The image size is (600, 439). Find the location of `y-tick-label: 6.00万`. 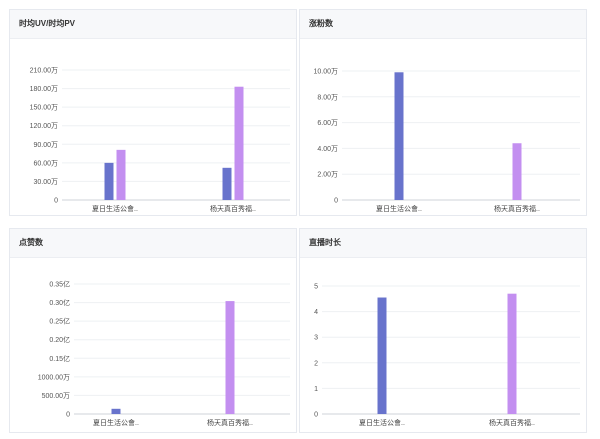

y-tick-label: 6.00万 is located at coordinates (327, 123).